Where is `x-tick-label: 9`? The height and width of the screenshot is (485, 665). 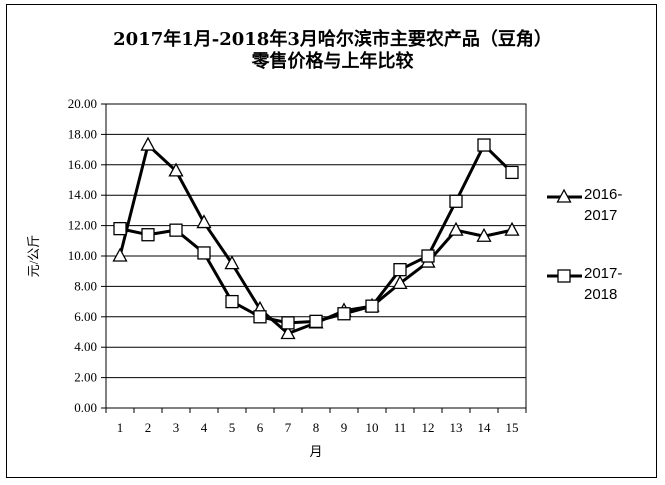
x-tick-label: 9 is located at coordinates (344, 427).